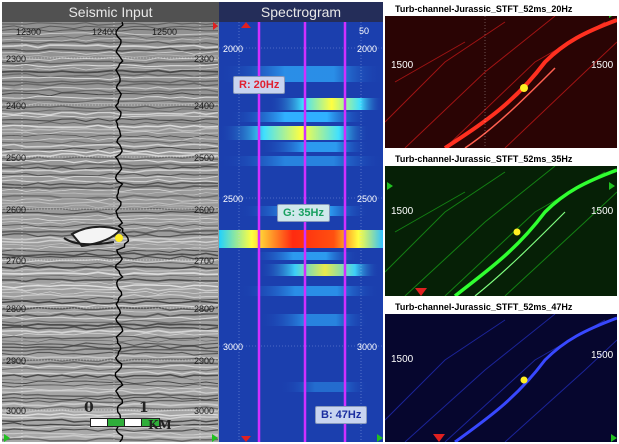  I want to click on depth-tick: 2300, so click(16, 59).